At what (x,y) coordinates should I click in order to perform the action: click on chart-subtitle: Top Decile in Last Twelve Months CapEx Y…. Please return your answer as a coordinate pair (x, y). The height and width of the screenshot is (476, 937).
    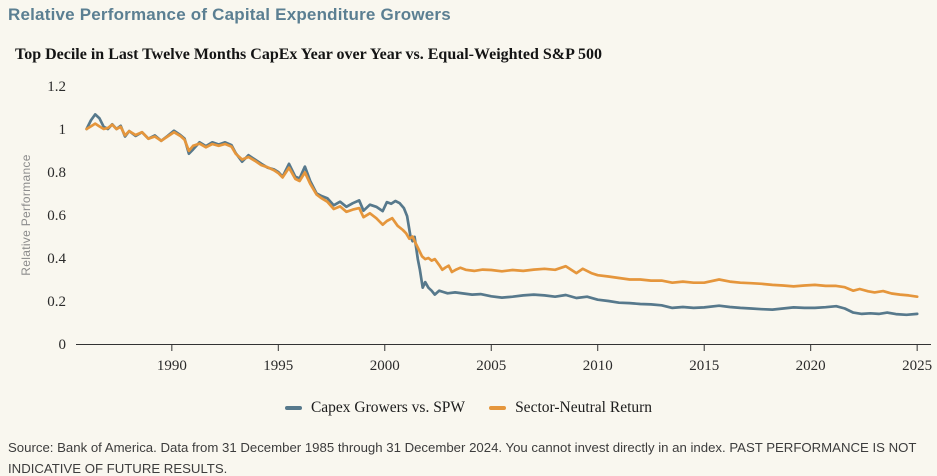
    Looking at the image, I should click on (308, 54).